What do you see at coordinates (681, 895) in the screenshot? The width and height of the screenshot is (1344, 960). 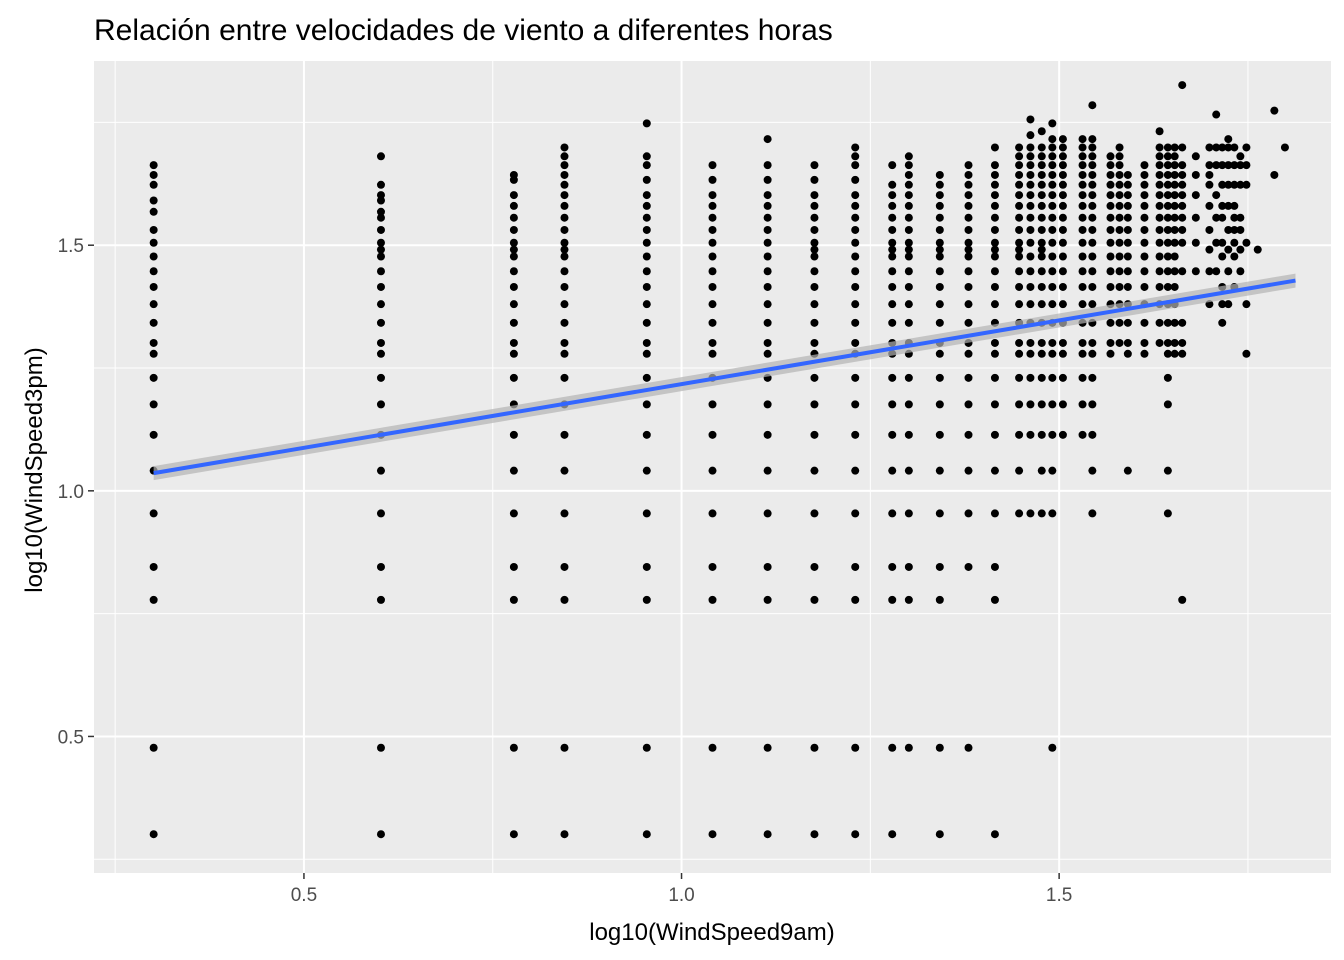 I see `x-tick-label: 1.0` at bounding box center [681, 895].